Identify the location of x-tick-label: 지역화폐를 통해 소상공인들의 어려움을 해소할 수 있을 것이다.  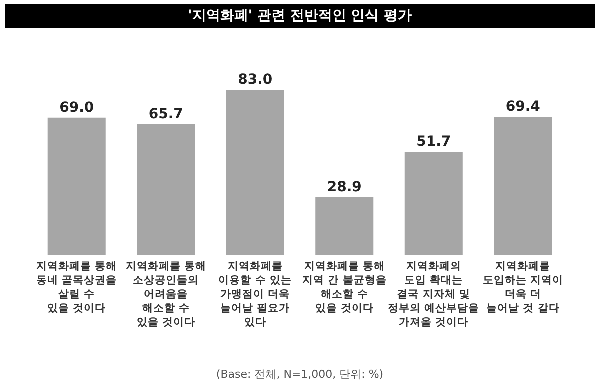
(165, 294).